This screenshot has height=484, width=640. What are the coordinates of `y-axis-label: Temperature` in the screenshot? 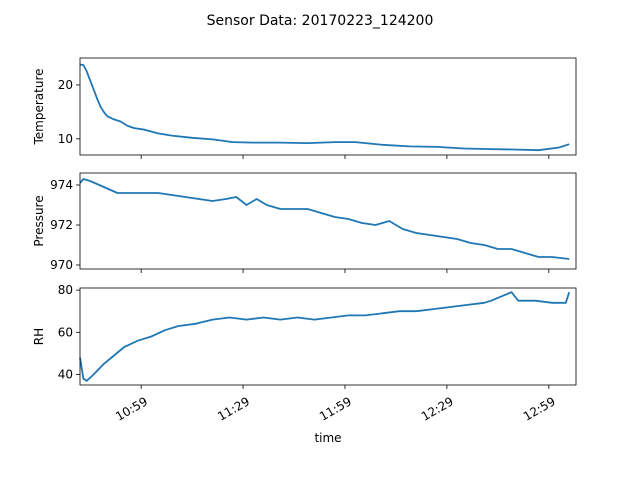 It's located at (39, 106).